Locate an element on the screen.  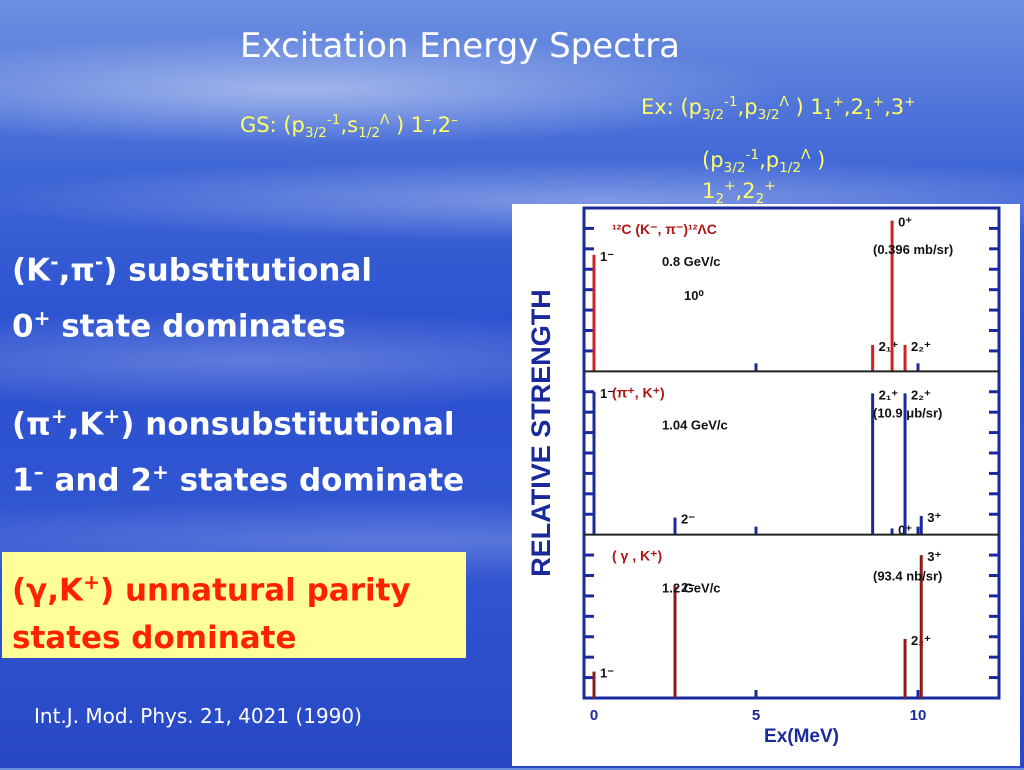
y-axis-label: RELATIVE STRENGTH is located at coordinates (541, 433).